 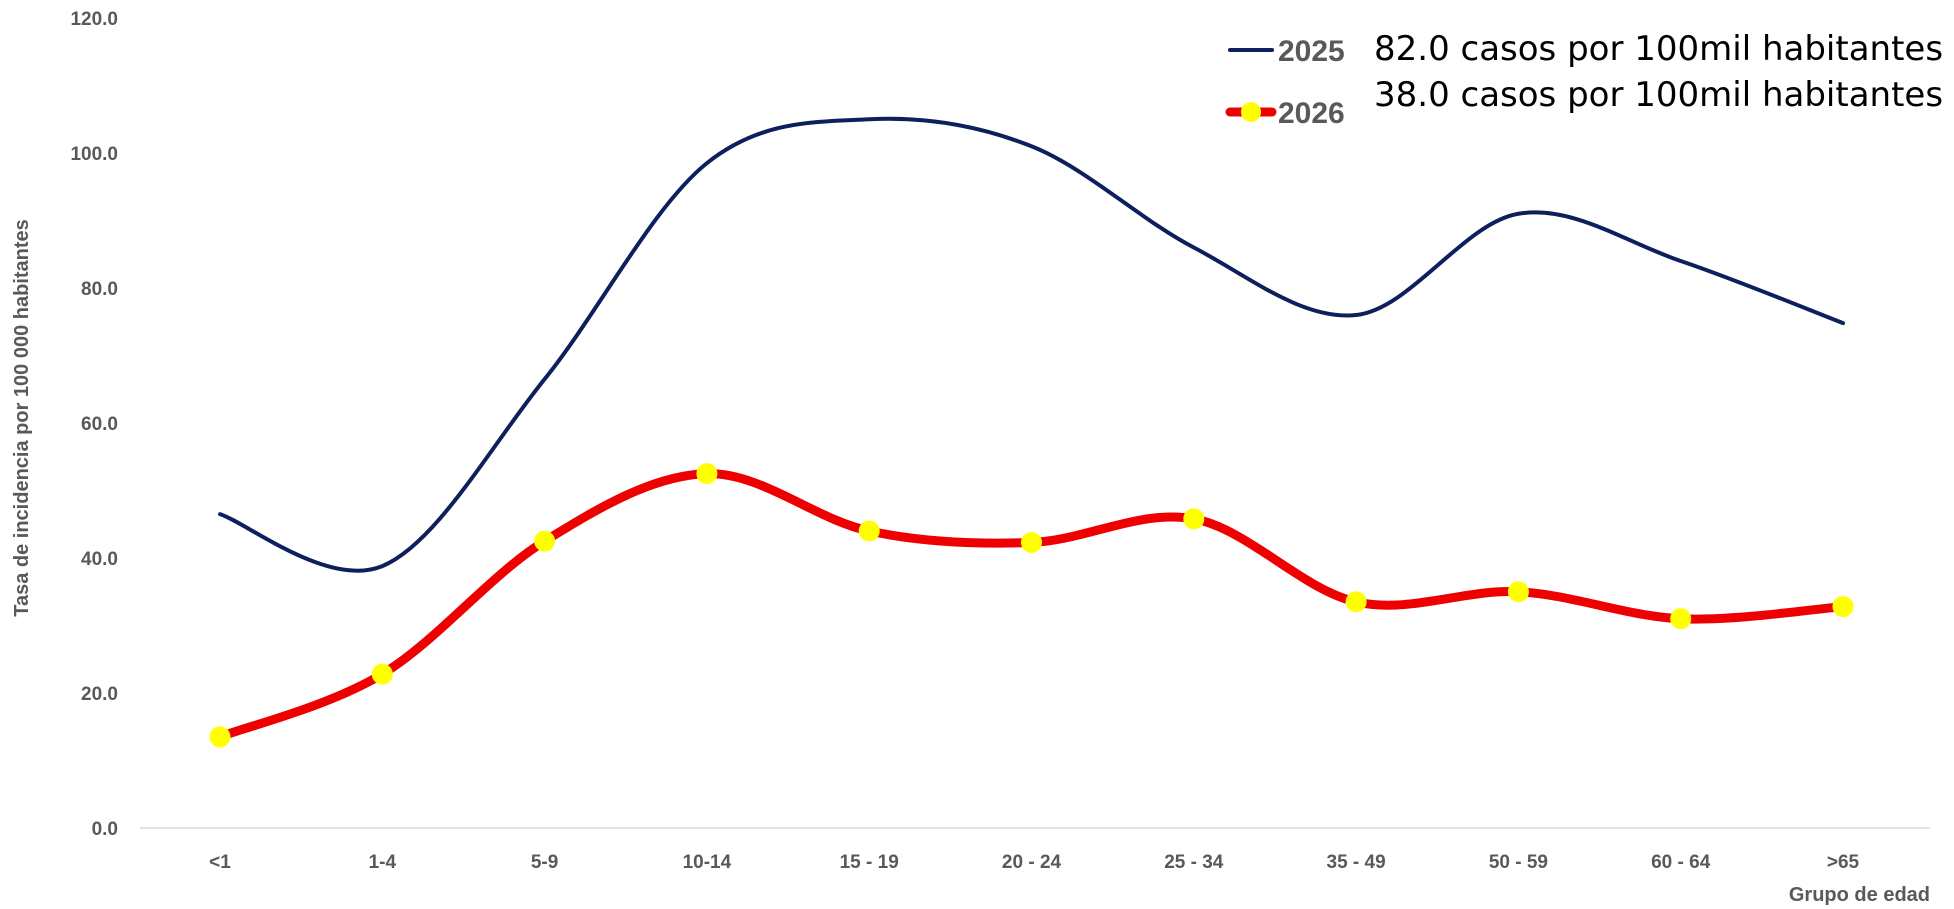 I want to click on x-axis-title: Grupo de edad, so click(x=1859, y=895).